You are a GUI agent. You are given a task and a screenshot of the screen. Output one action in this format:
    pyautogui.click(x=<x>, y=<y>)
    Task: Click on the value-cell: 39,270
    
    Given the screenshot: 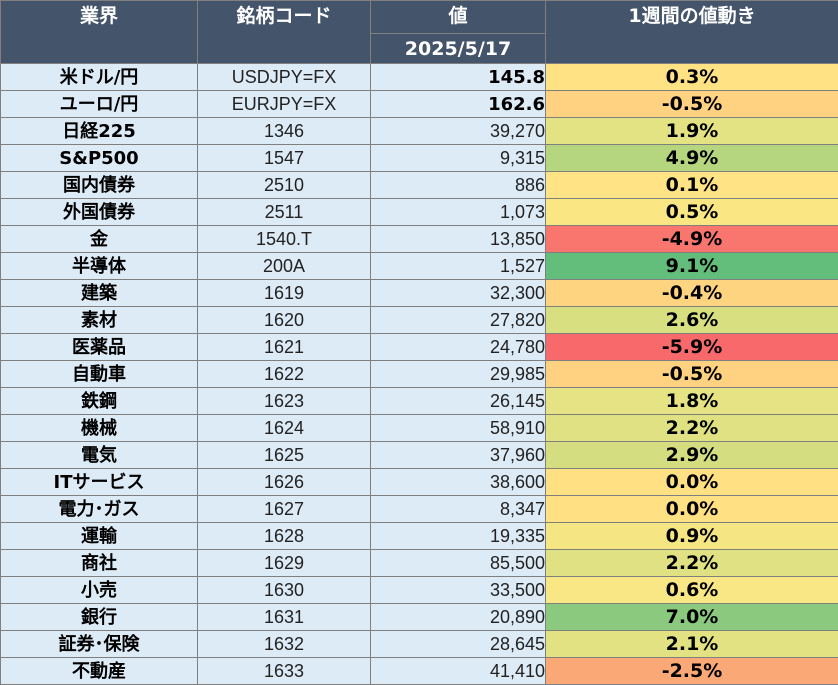 What is the action you would take?
    pyautogui.click(x=458, y=131)
    